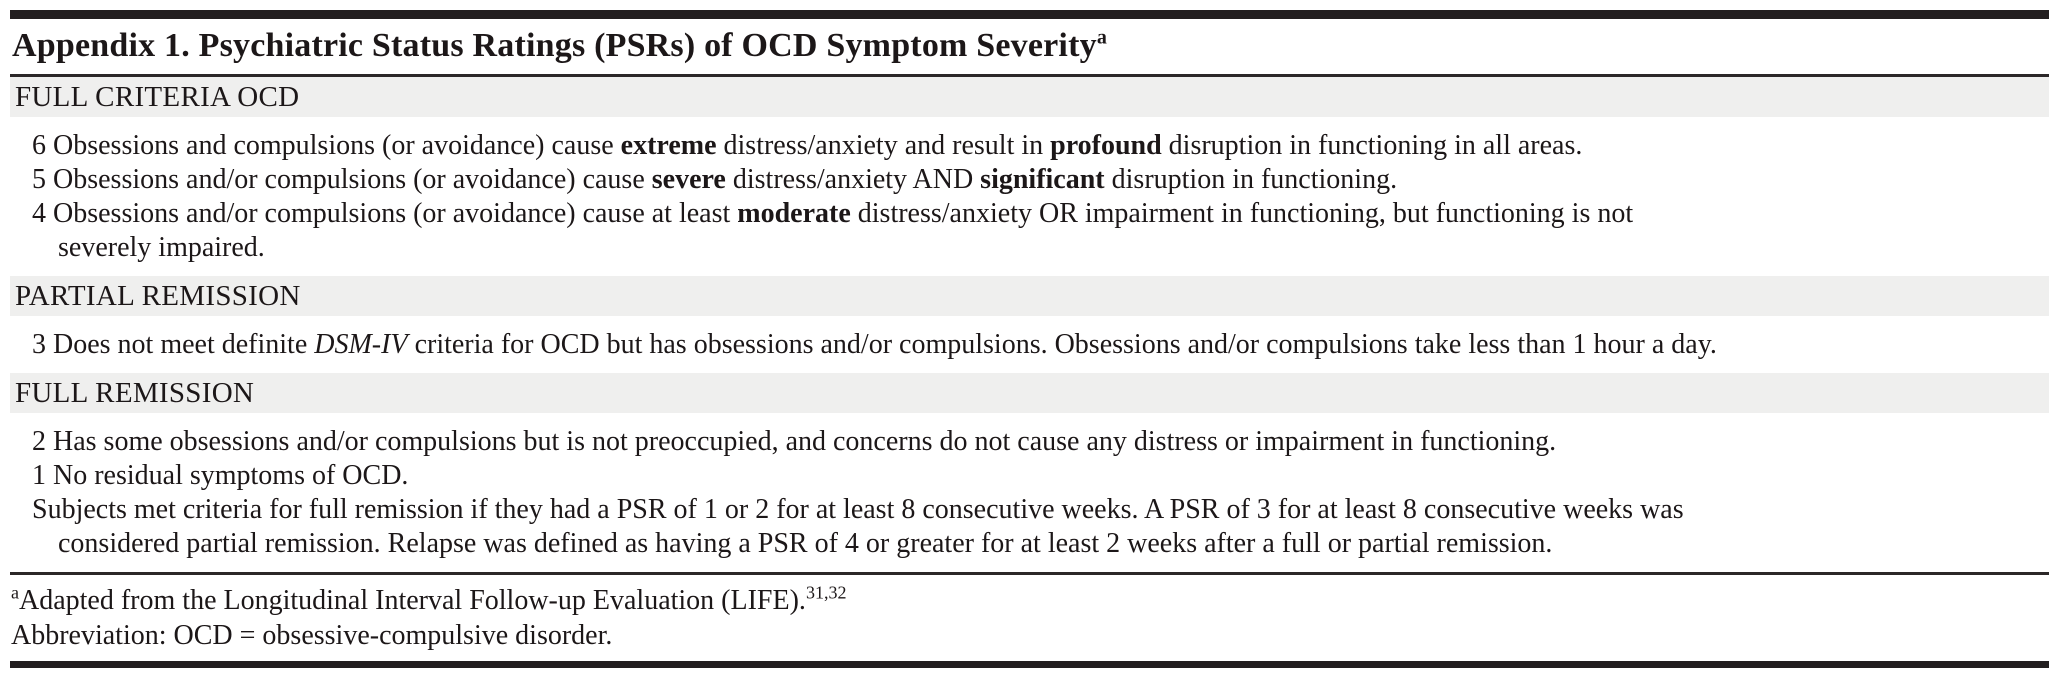 This screenshot has width=2059, height=683. I want to click on psr-number-6: 6, so click(39, 145).